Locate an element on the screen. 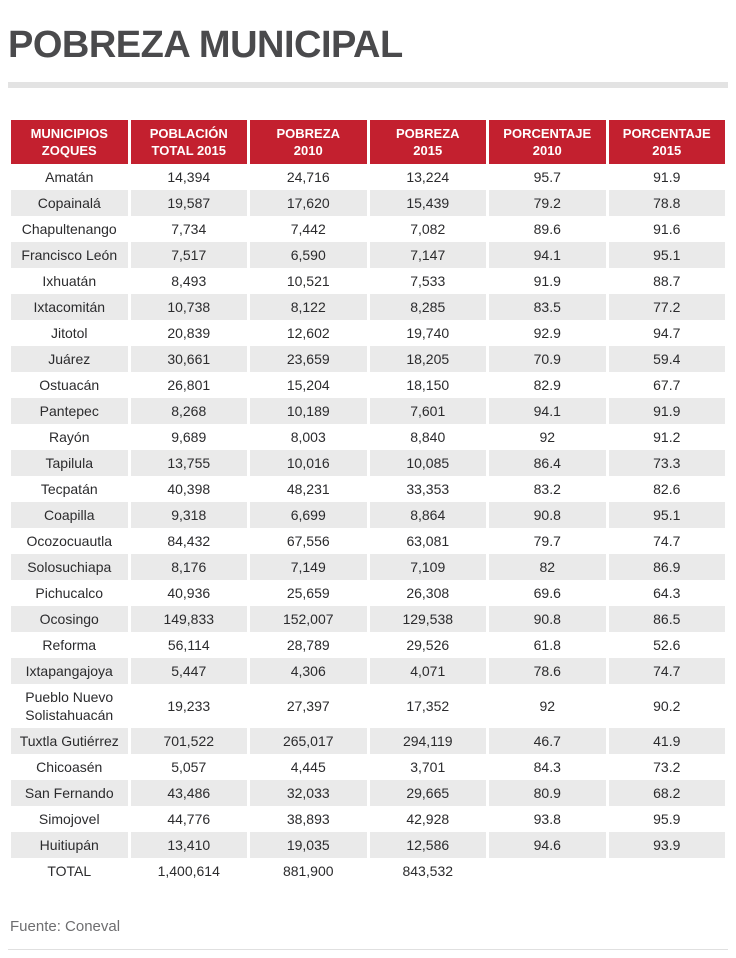  value-cell: 8,864 is located at coordinates (427, 515).